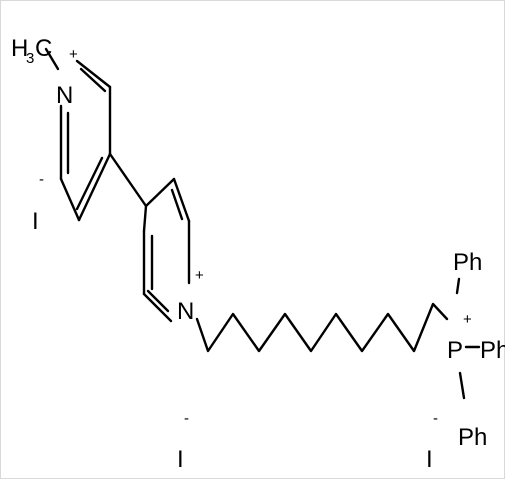  I want to click on n2-charge: +, so click(199, 275).